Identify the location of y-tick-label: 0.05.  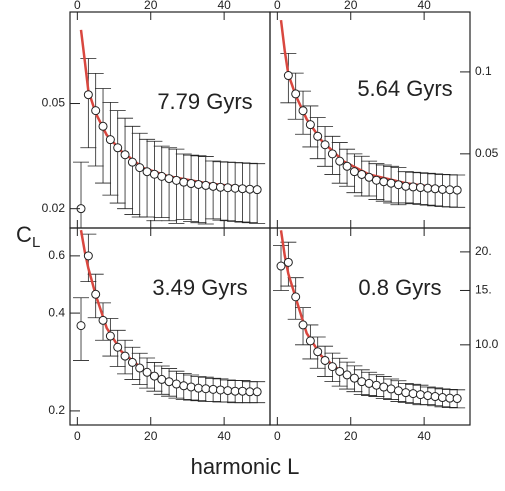
(54, 103).